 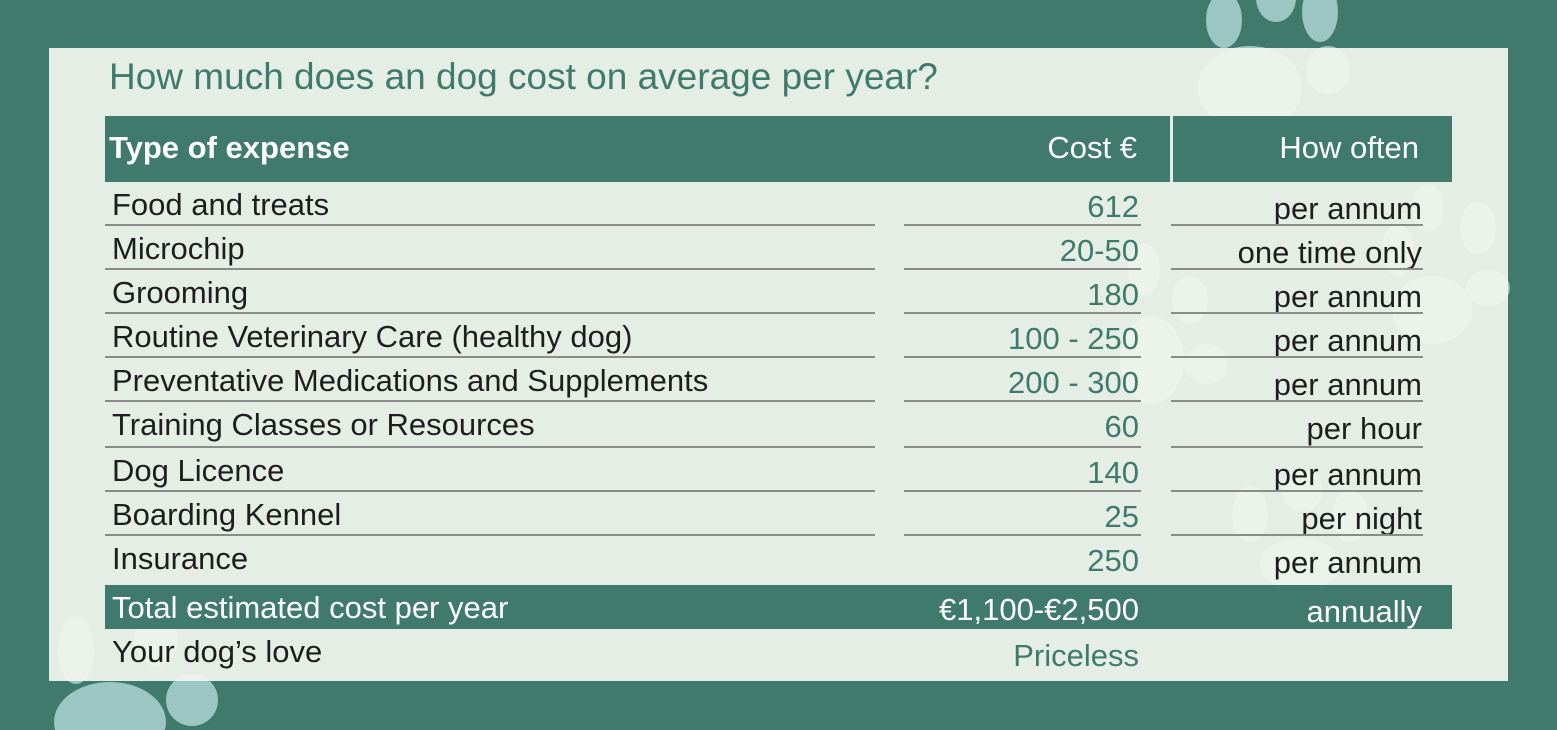 What do you see at coordinates (1039, 609) in the screenshot?
I see `total-cost: €1,100-€2,500` at bounding box center [1039, 609].